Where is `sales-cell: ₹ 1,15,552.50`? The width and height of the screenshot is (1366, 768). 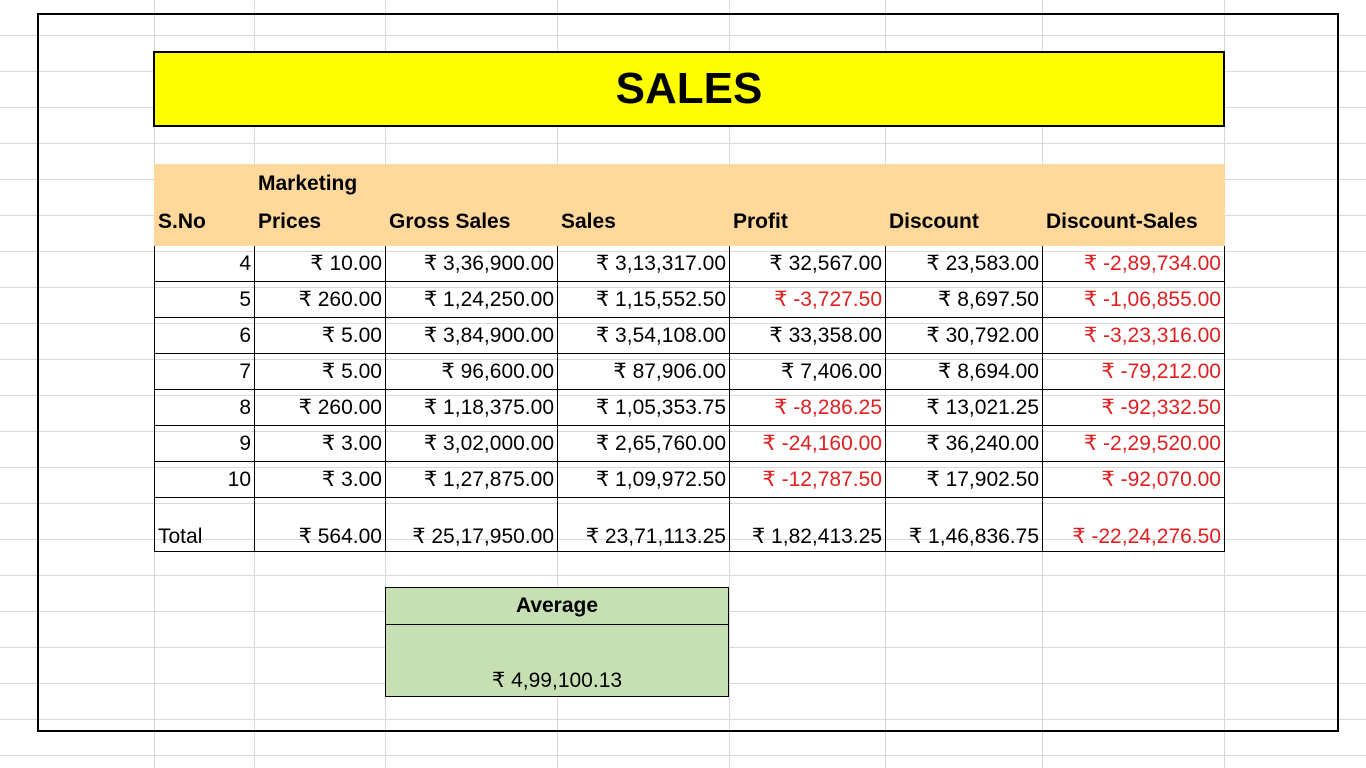 sales-cell: ₹ 1,15,552.50 is located at coordinates (643, 299).